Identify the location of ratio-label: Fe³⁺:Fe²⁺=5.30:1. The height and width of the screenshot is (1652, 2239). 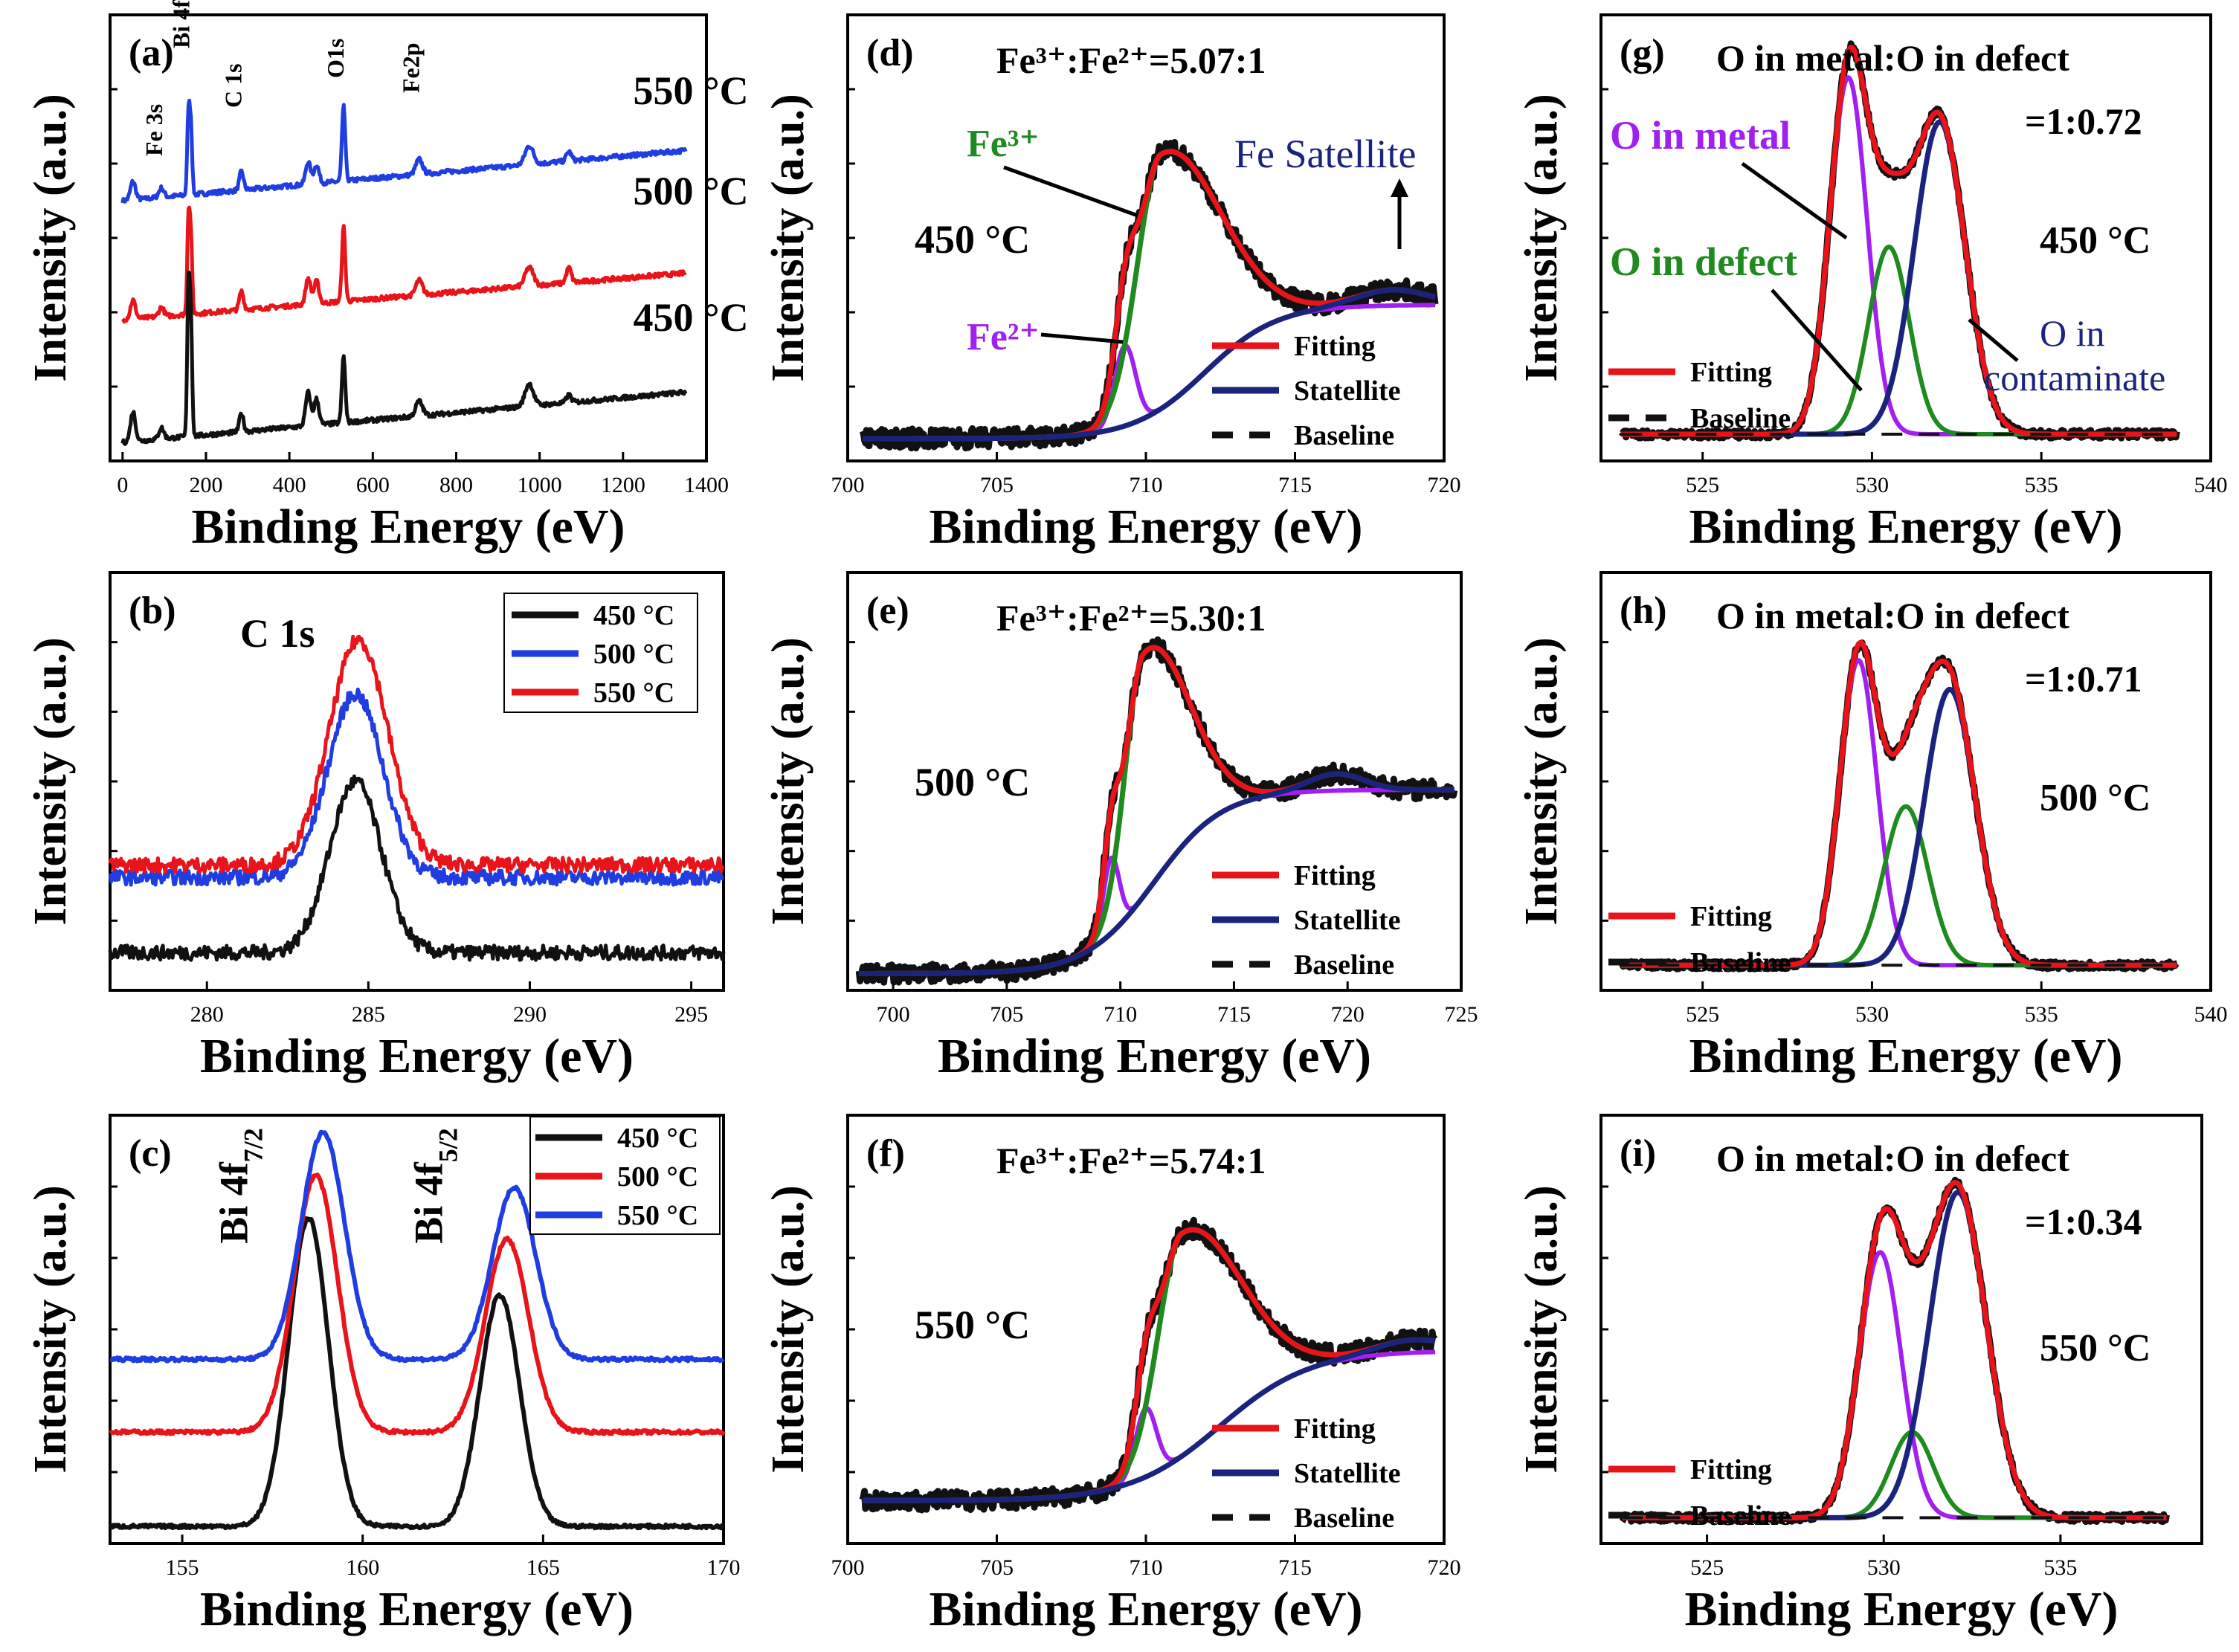
(1131, 618).